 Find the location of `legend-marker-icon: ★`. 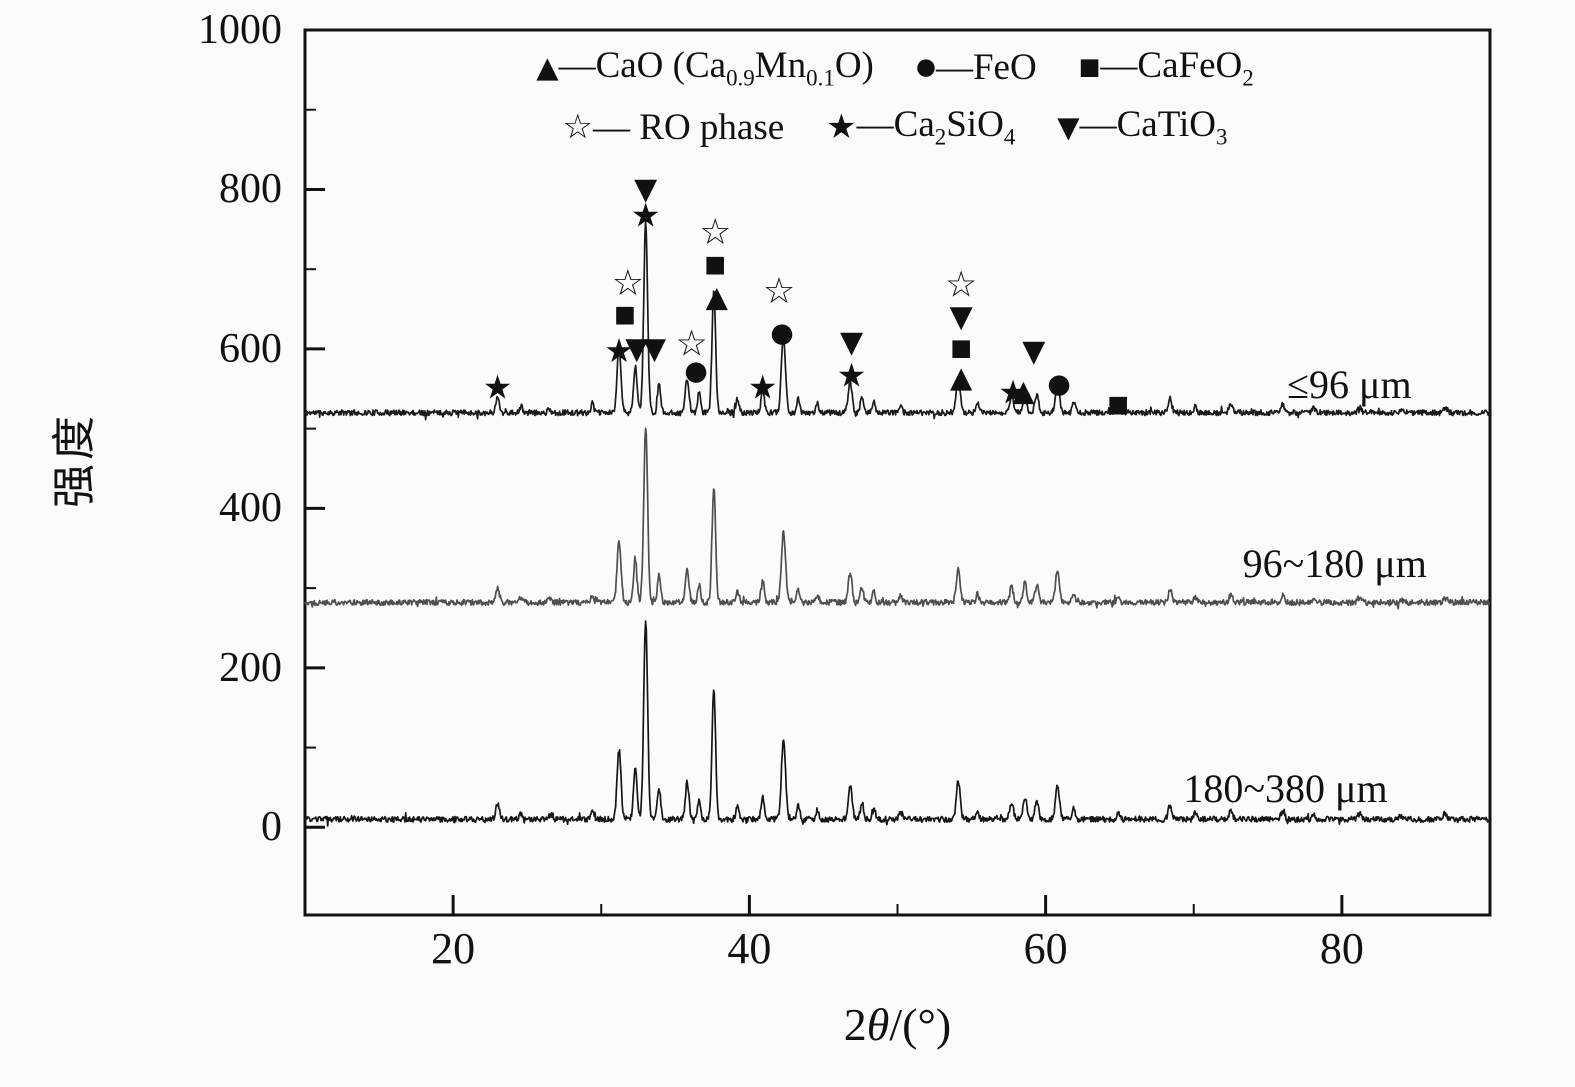

legend-marker-icon: ★ is located at coordinates (841, 127).